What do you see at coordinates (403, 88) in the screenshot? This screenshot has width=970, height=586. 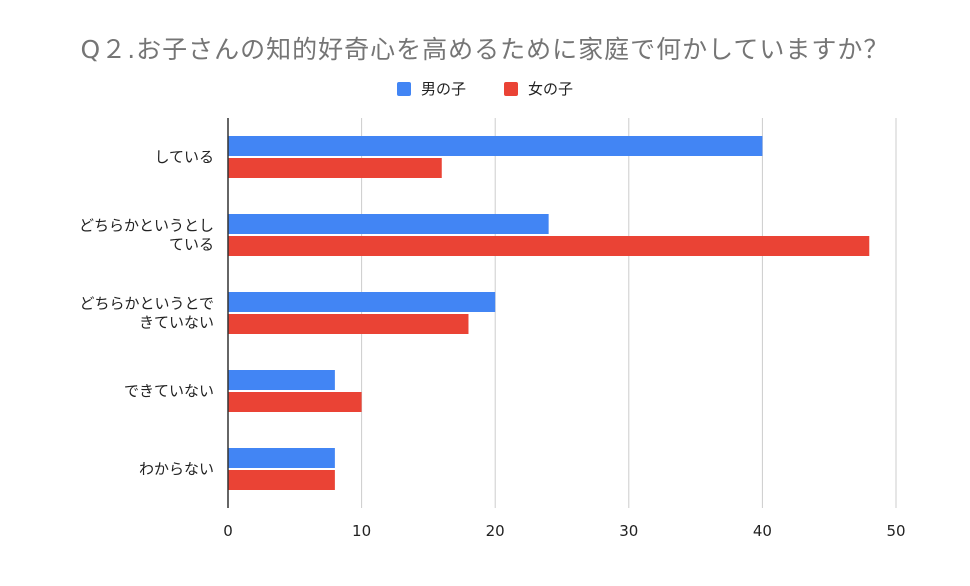 I see `legend-swatch-boys` at bounding box center [403, 88].